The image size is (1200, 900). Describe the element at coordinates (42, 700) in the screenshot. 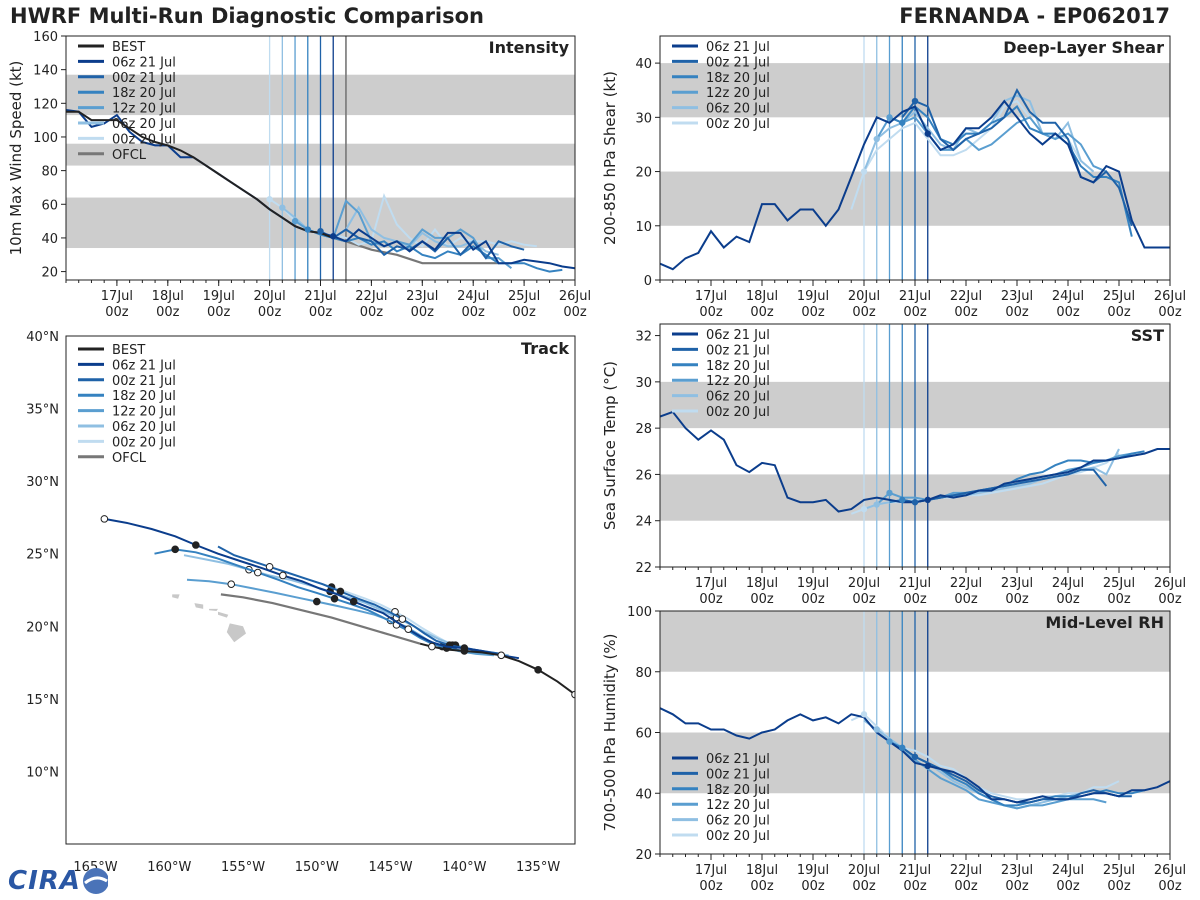

I see `track-ytick-label: 15°N` at that location.